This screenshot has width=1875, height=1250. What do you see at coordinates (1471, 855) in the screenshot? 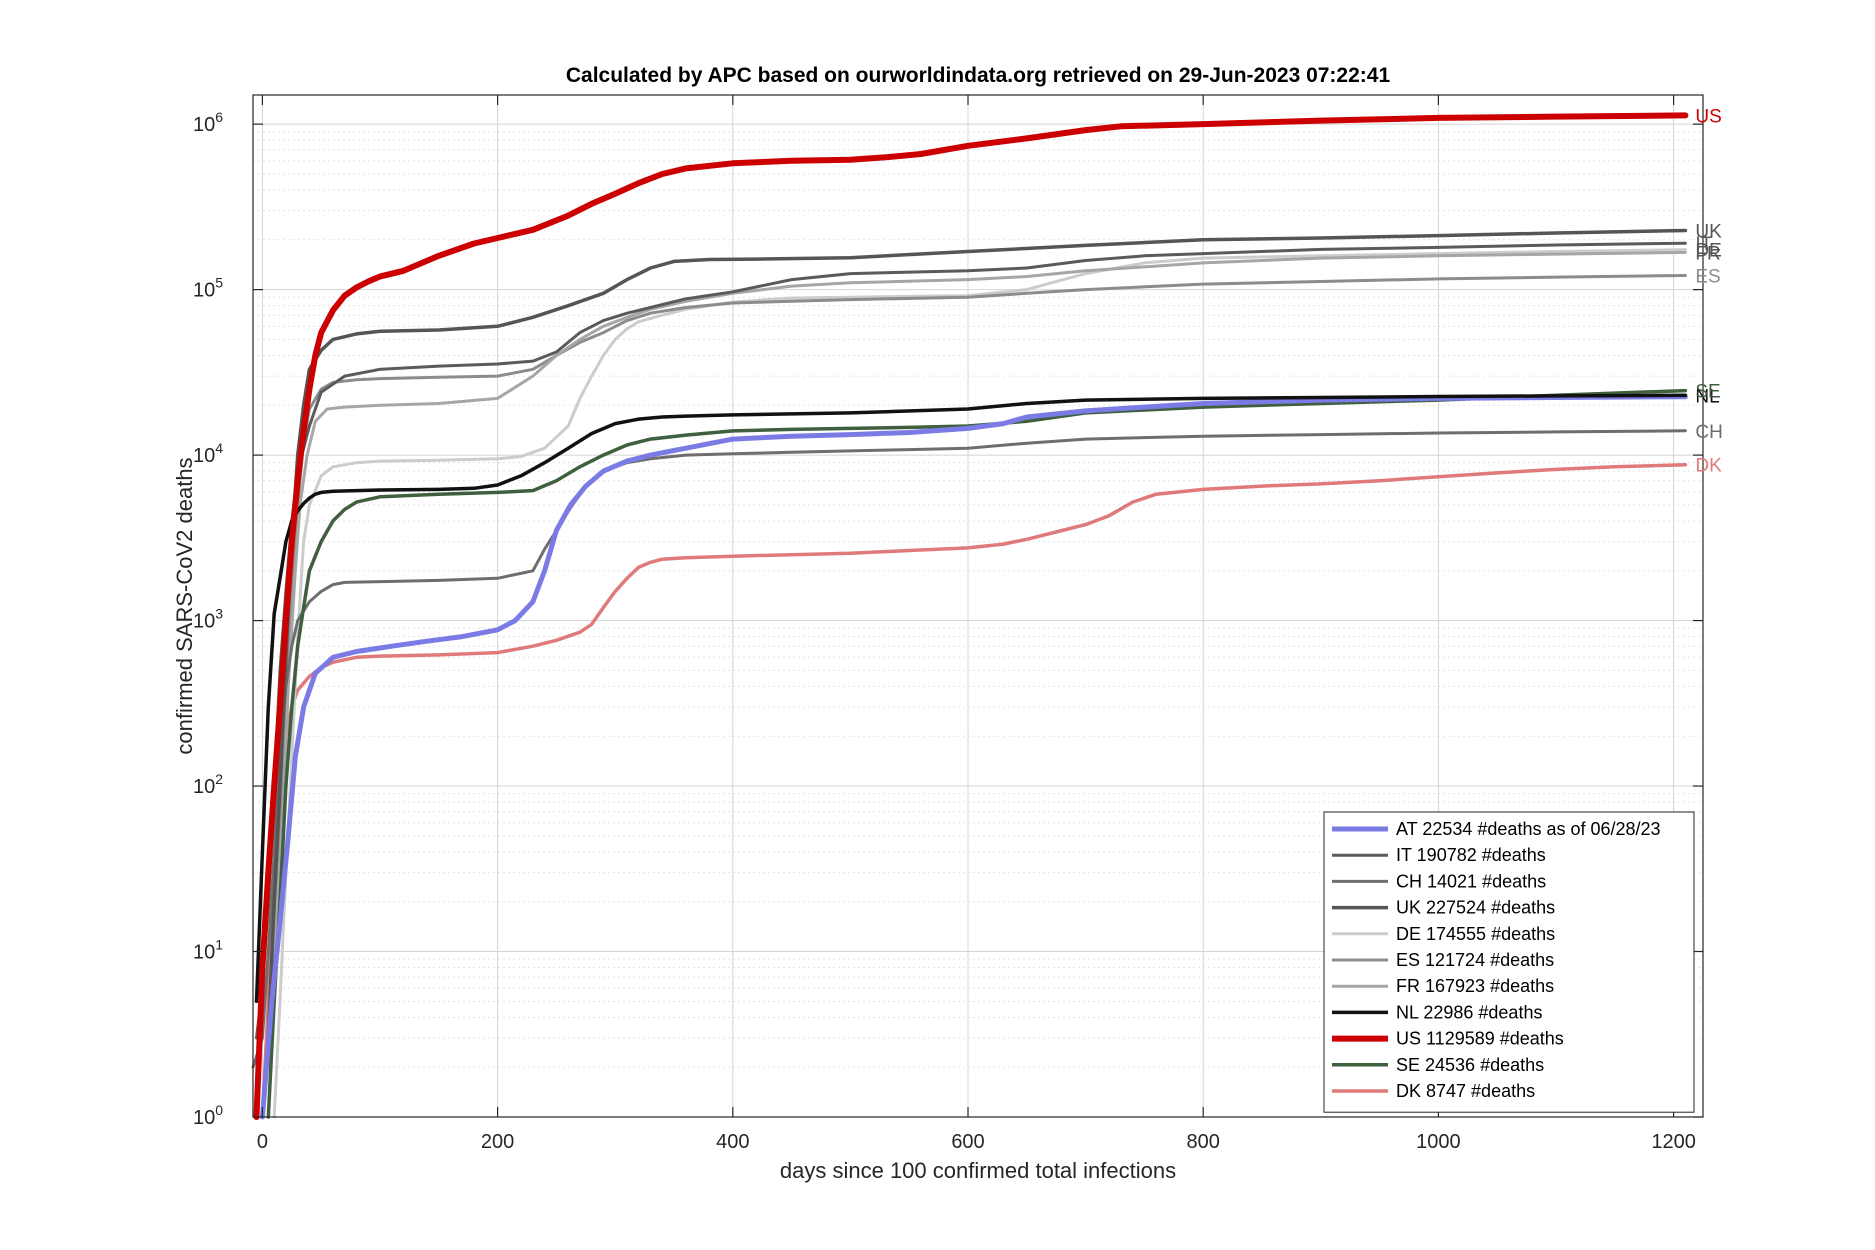
I see `legend-entry: IT 190782 #deaths` at bounding box center [1471, 855].